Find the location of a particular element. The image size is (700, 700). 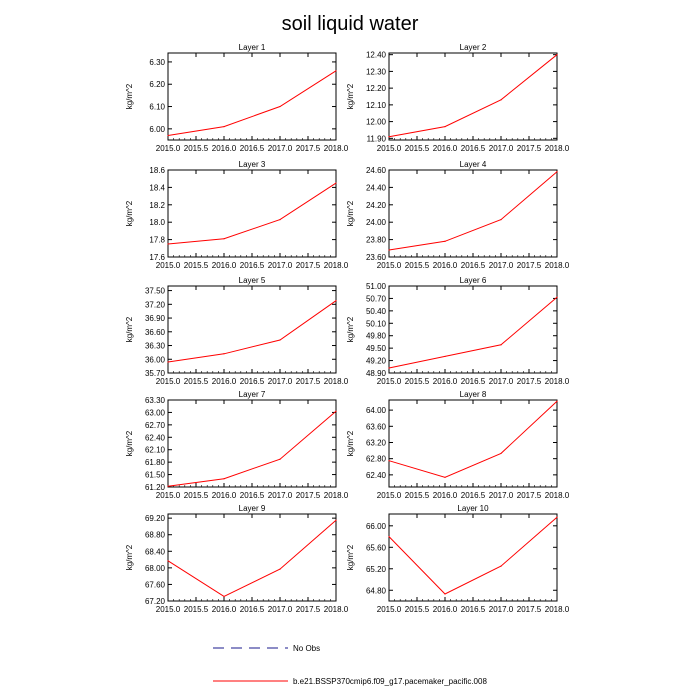

y-tick-label: 69.20 is located at coordinates (155, 518).